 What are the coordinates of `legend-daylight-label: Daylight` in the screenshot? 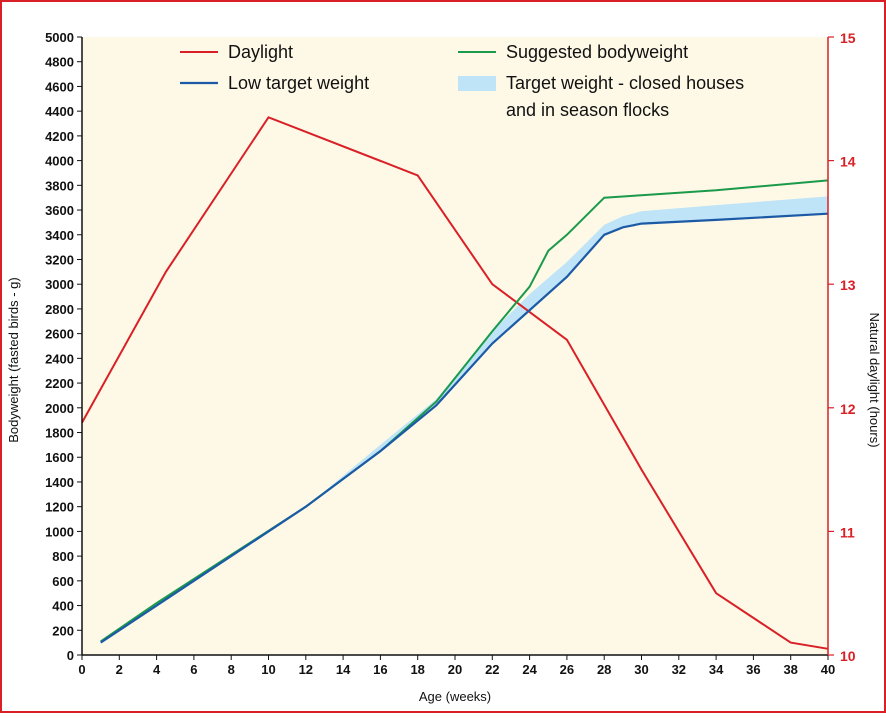 It's located at (260, 52).